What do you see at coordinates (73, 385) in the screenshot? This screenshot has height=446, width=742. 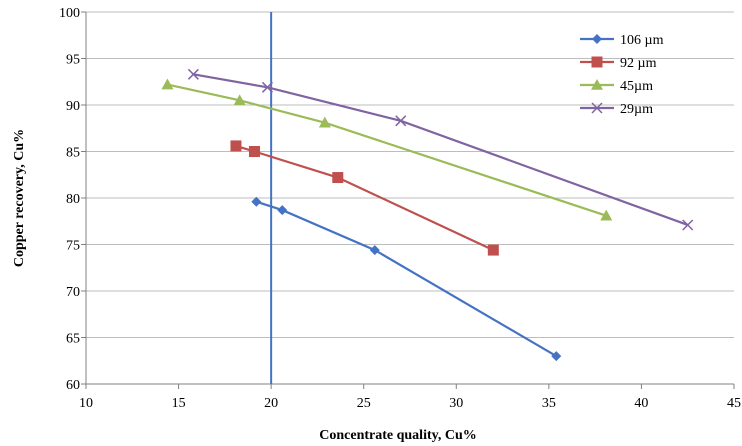 I see `y-tick-label: 60` at bounding box center [73, 385].